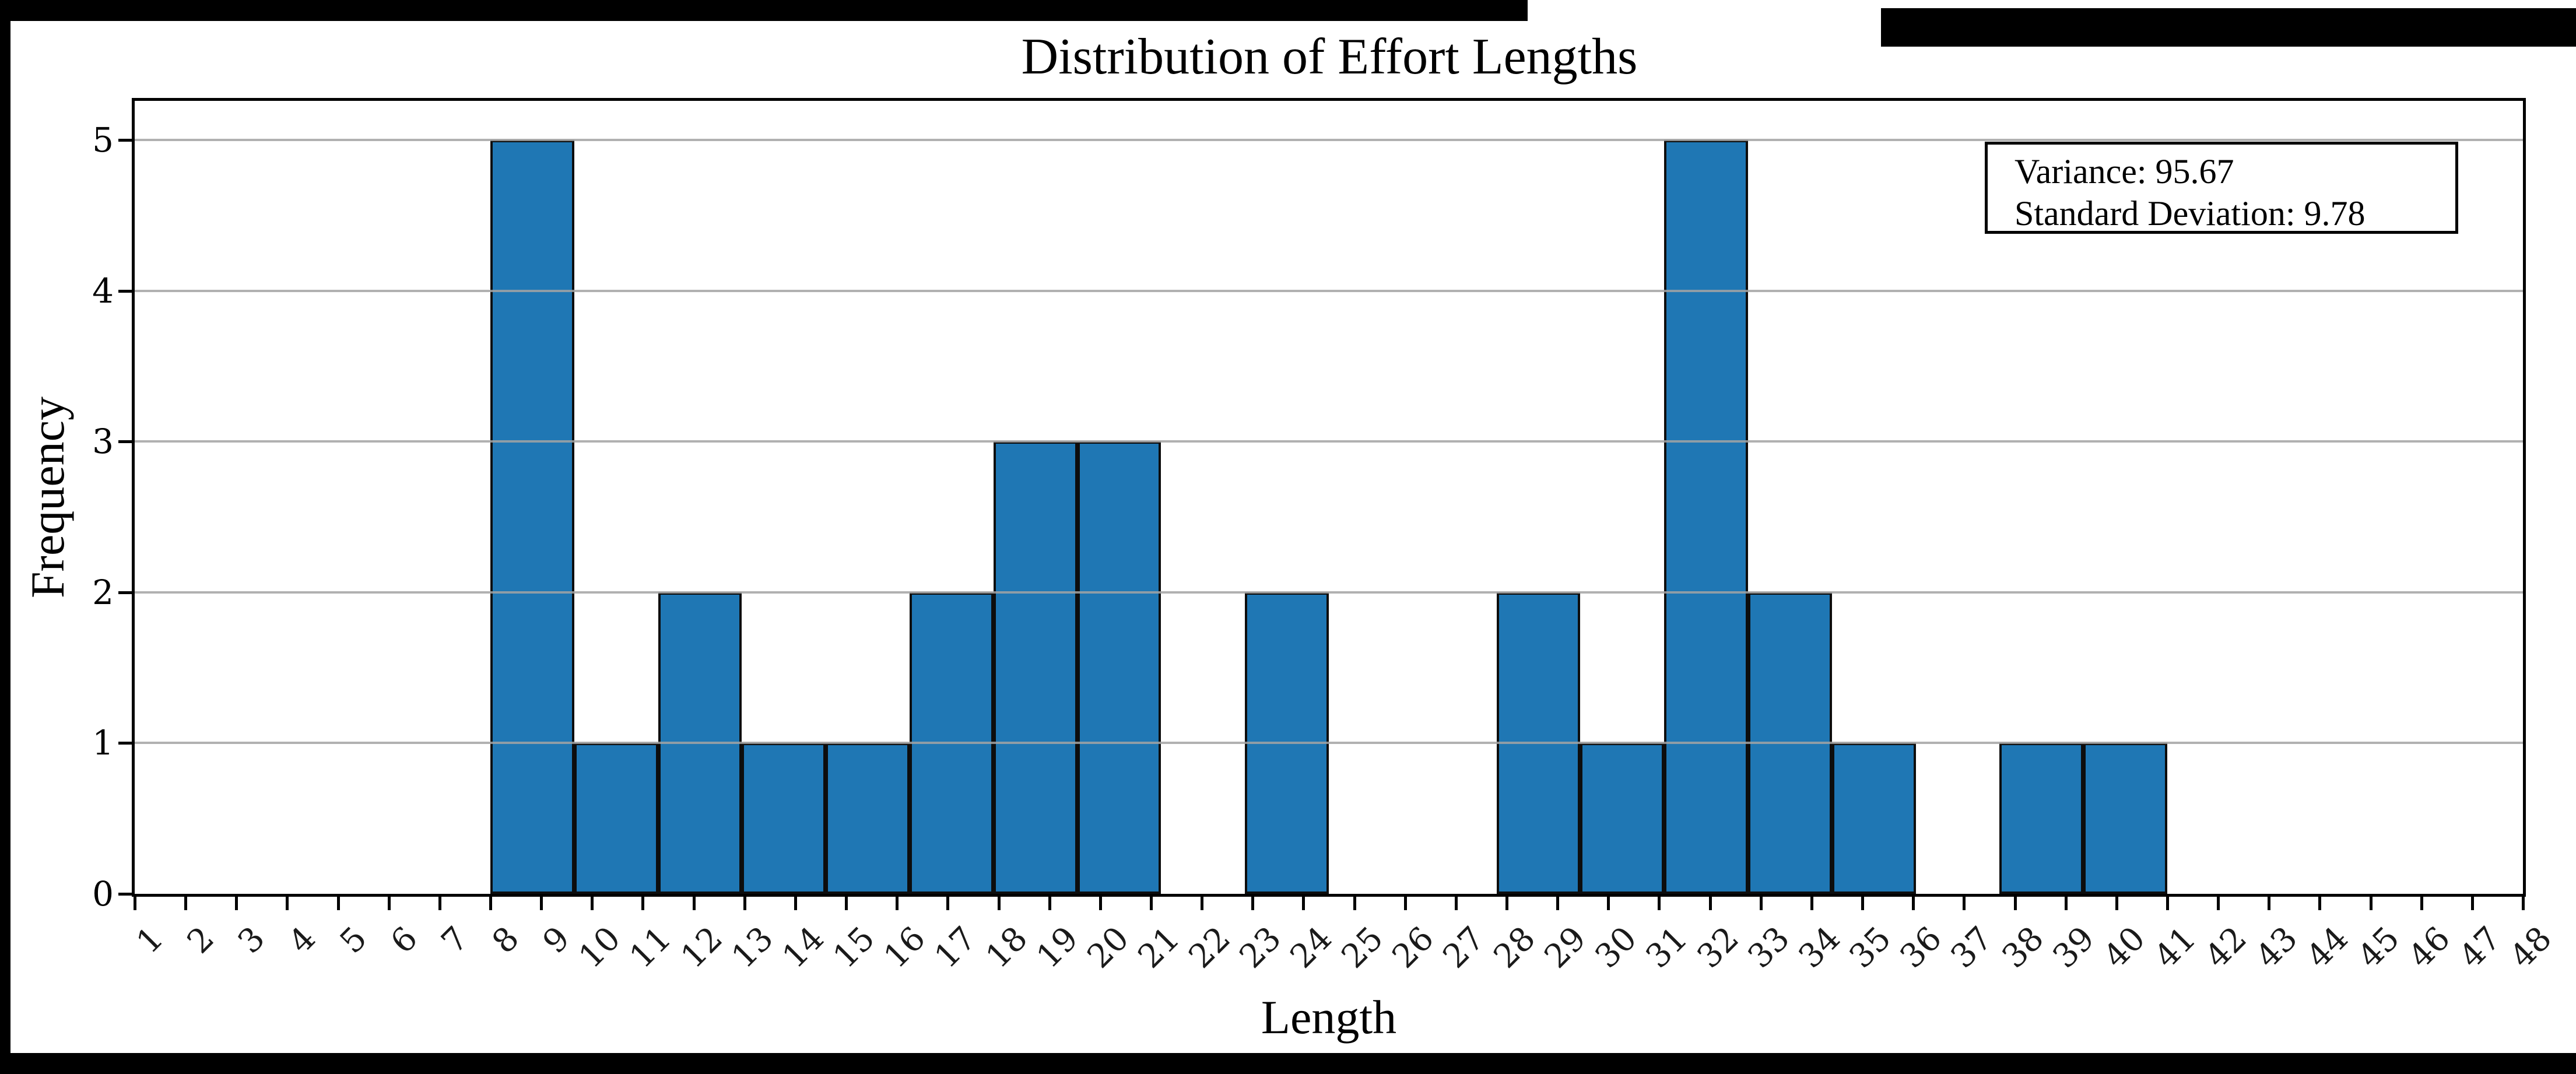 The height and width of the screenshot is (1074, 2576). What do you see at coordinates (764, 10) in the screenshot?
I see `frame-top-left-bar` at bounding box center [764, 10].